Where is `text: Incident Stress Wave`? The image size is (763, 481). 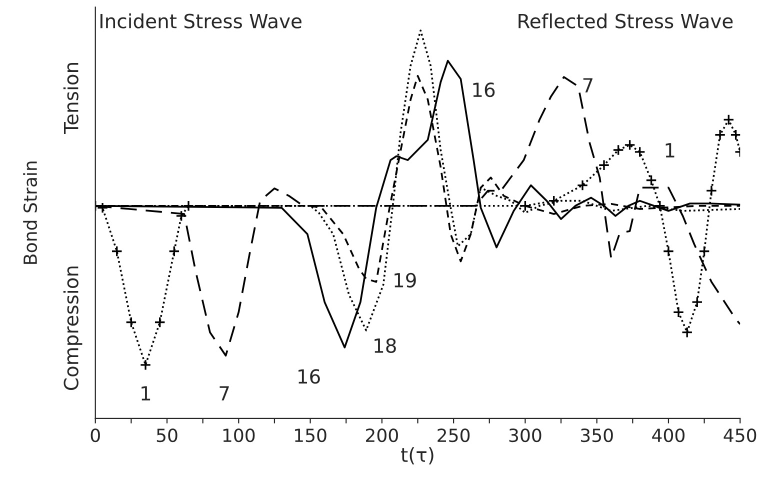 text: Incident Stress Wave is located at coordinates (201, 20).